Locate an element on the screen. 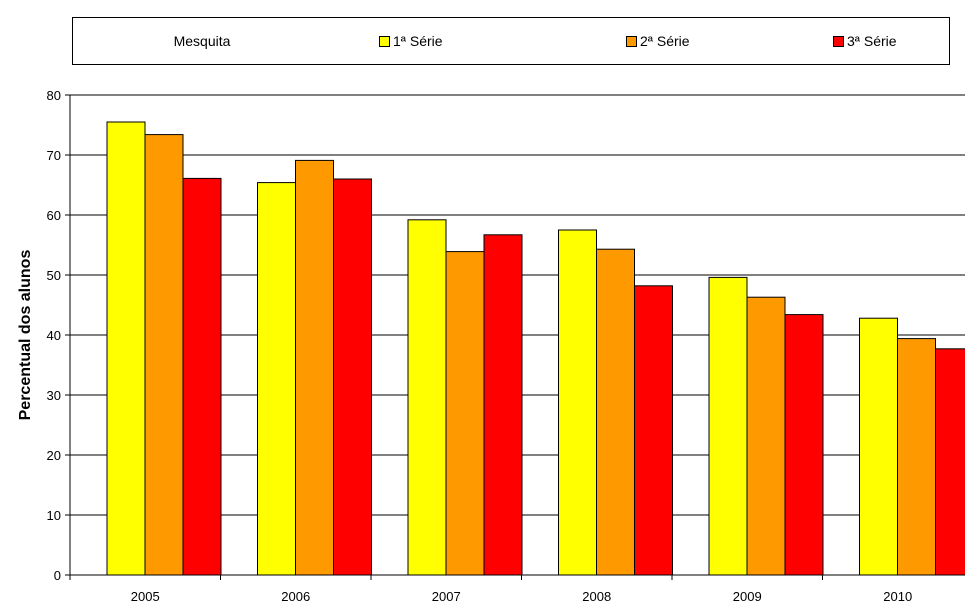 The width and height of the screenshot is (965, 606). y-axis-title: Percentual dos alunos is located at coordinates (25, 335).